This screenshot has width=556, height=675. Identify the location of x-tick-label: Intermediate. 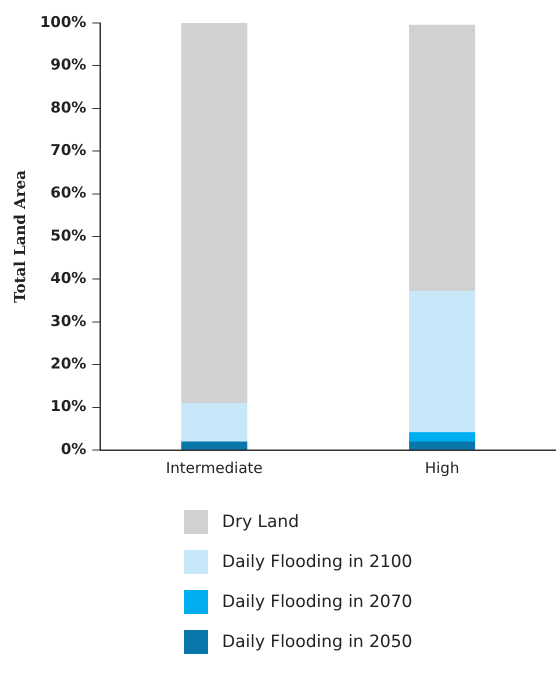
(214, 467).